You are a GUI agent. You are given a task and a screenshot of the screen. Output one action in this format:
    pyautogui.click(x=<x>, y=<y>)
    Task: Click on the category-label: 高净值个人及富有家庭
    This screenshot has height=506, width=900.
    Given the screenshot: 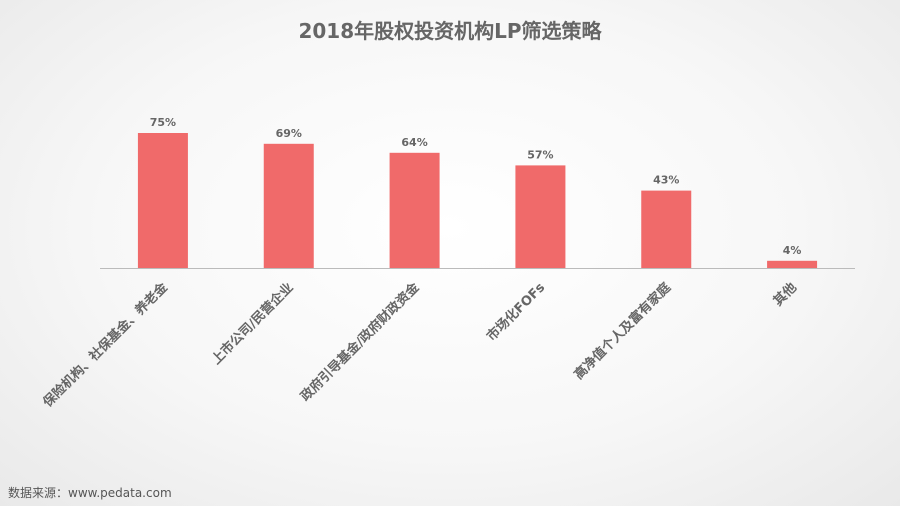 What is the action you would take?
    pyautogui.click(x=623, y=331)
    